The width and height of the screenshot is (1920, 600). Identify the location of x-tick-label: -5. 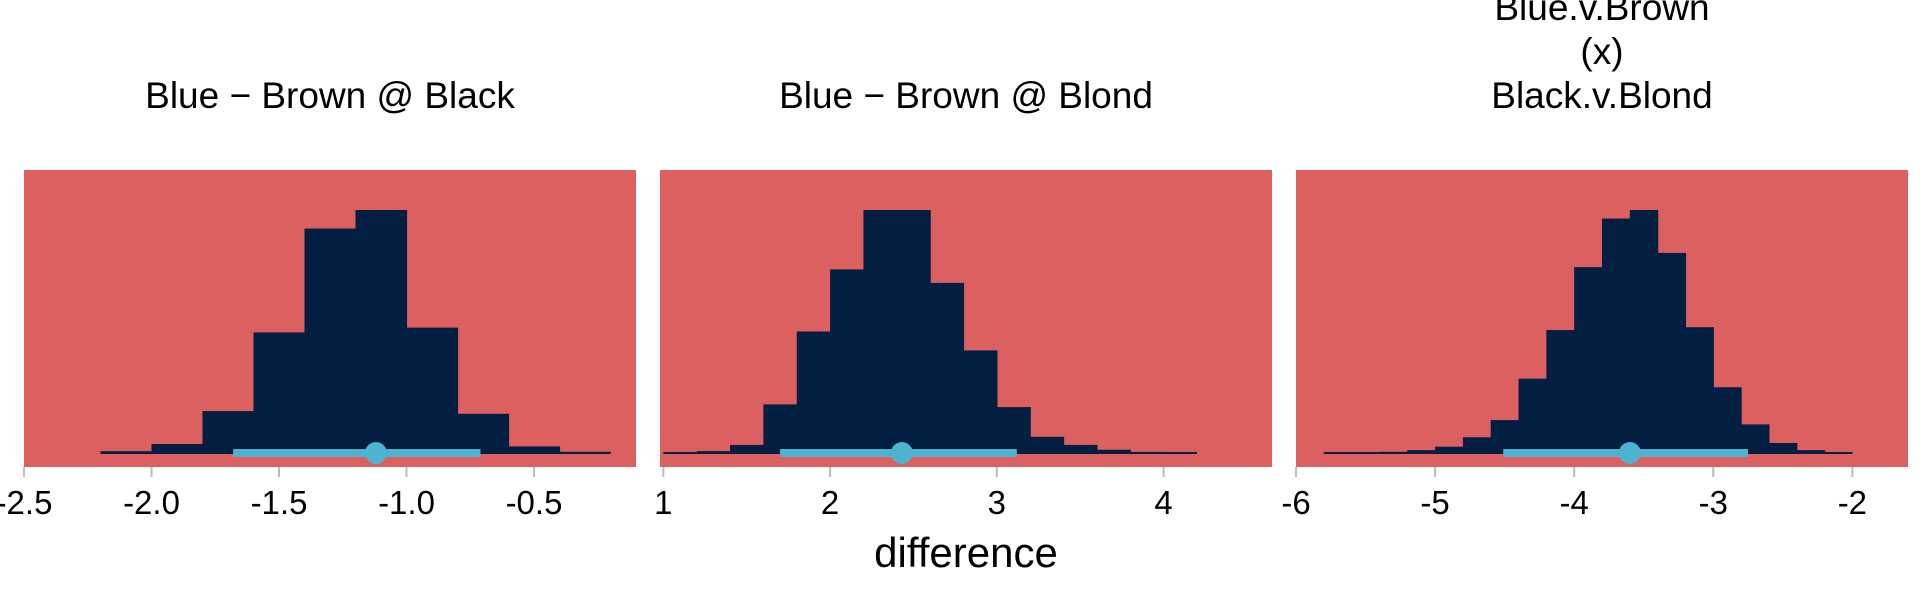
(1434, 502).